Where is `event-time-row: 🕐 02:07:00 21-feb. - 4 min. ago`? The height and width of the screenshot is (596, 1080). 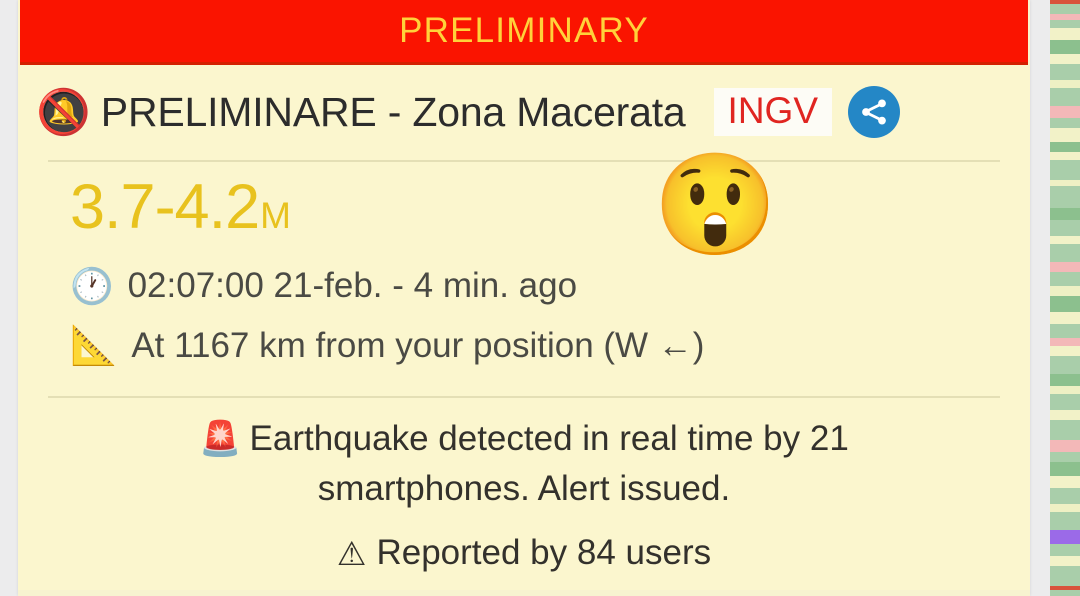
event-time-row: 🕐 02:07:00 21-feb. - 4 min. ago is located at coordinates (323, 286).